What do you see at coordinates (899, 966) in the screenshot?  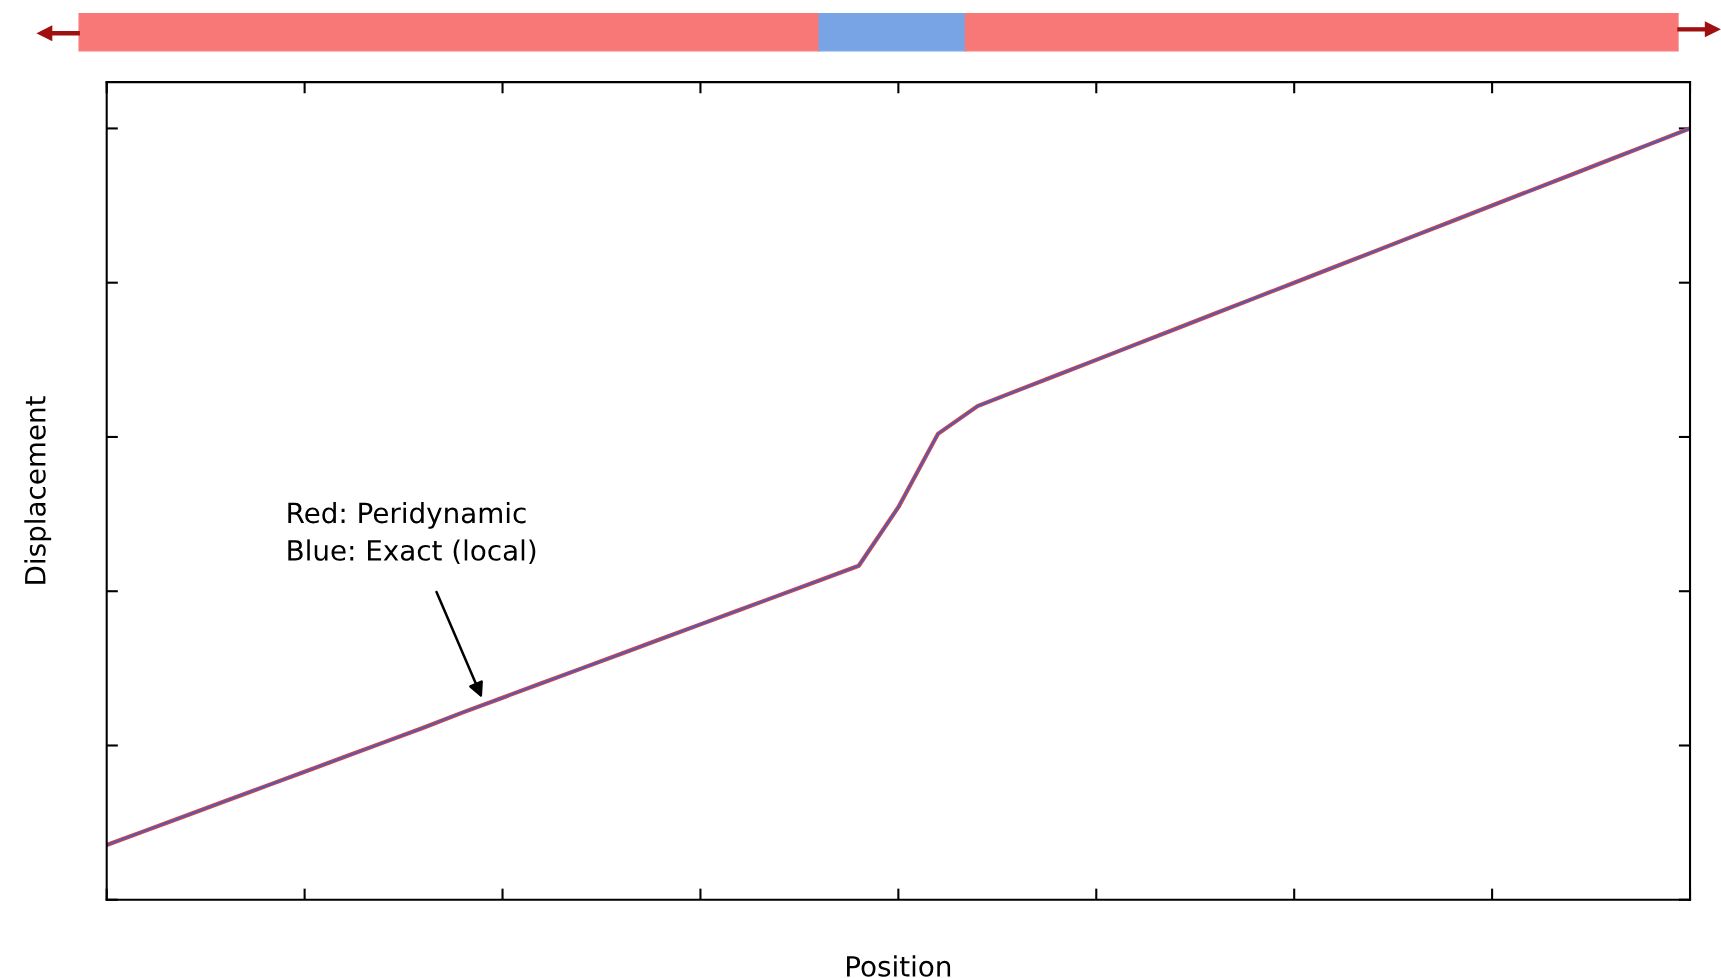 I see `x-axis-title: Position` at bounding box center [899, 966].